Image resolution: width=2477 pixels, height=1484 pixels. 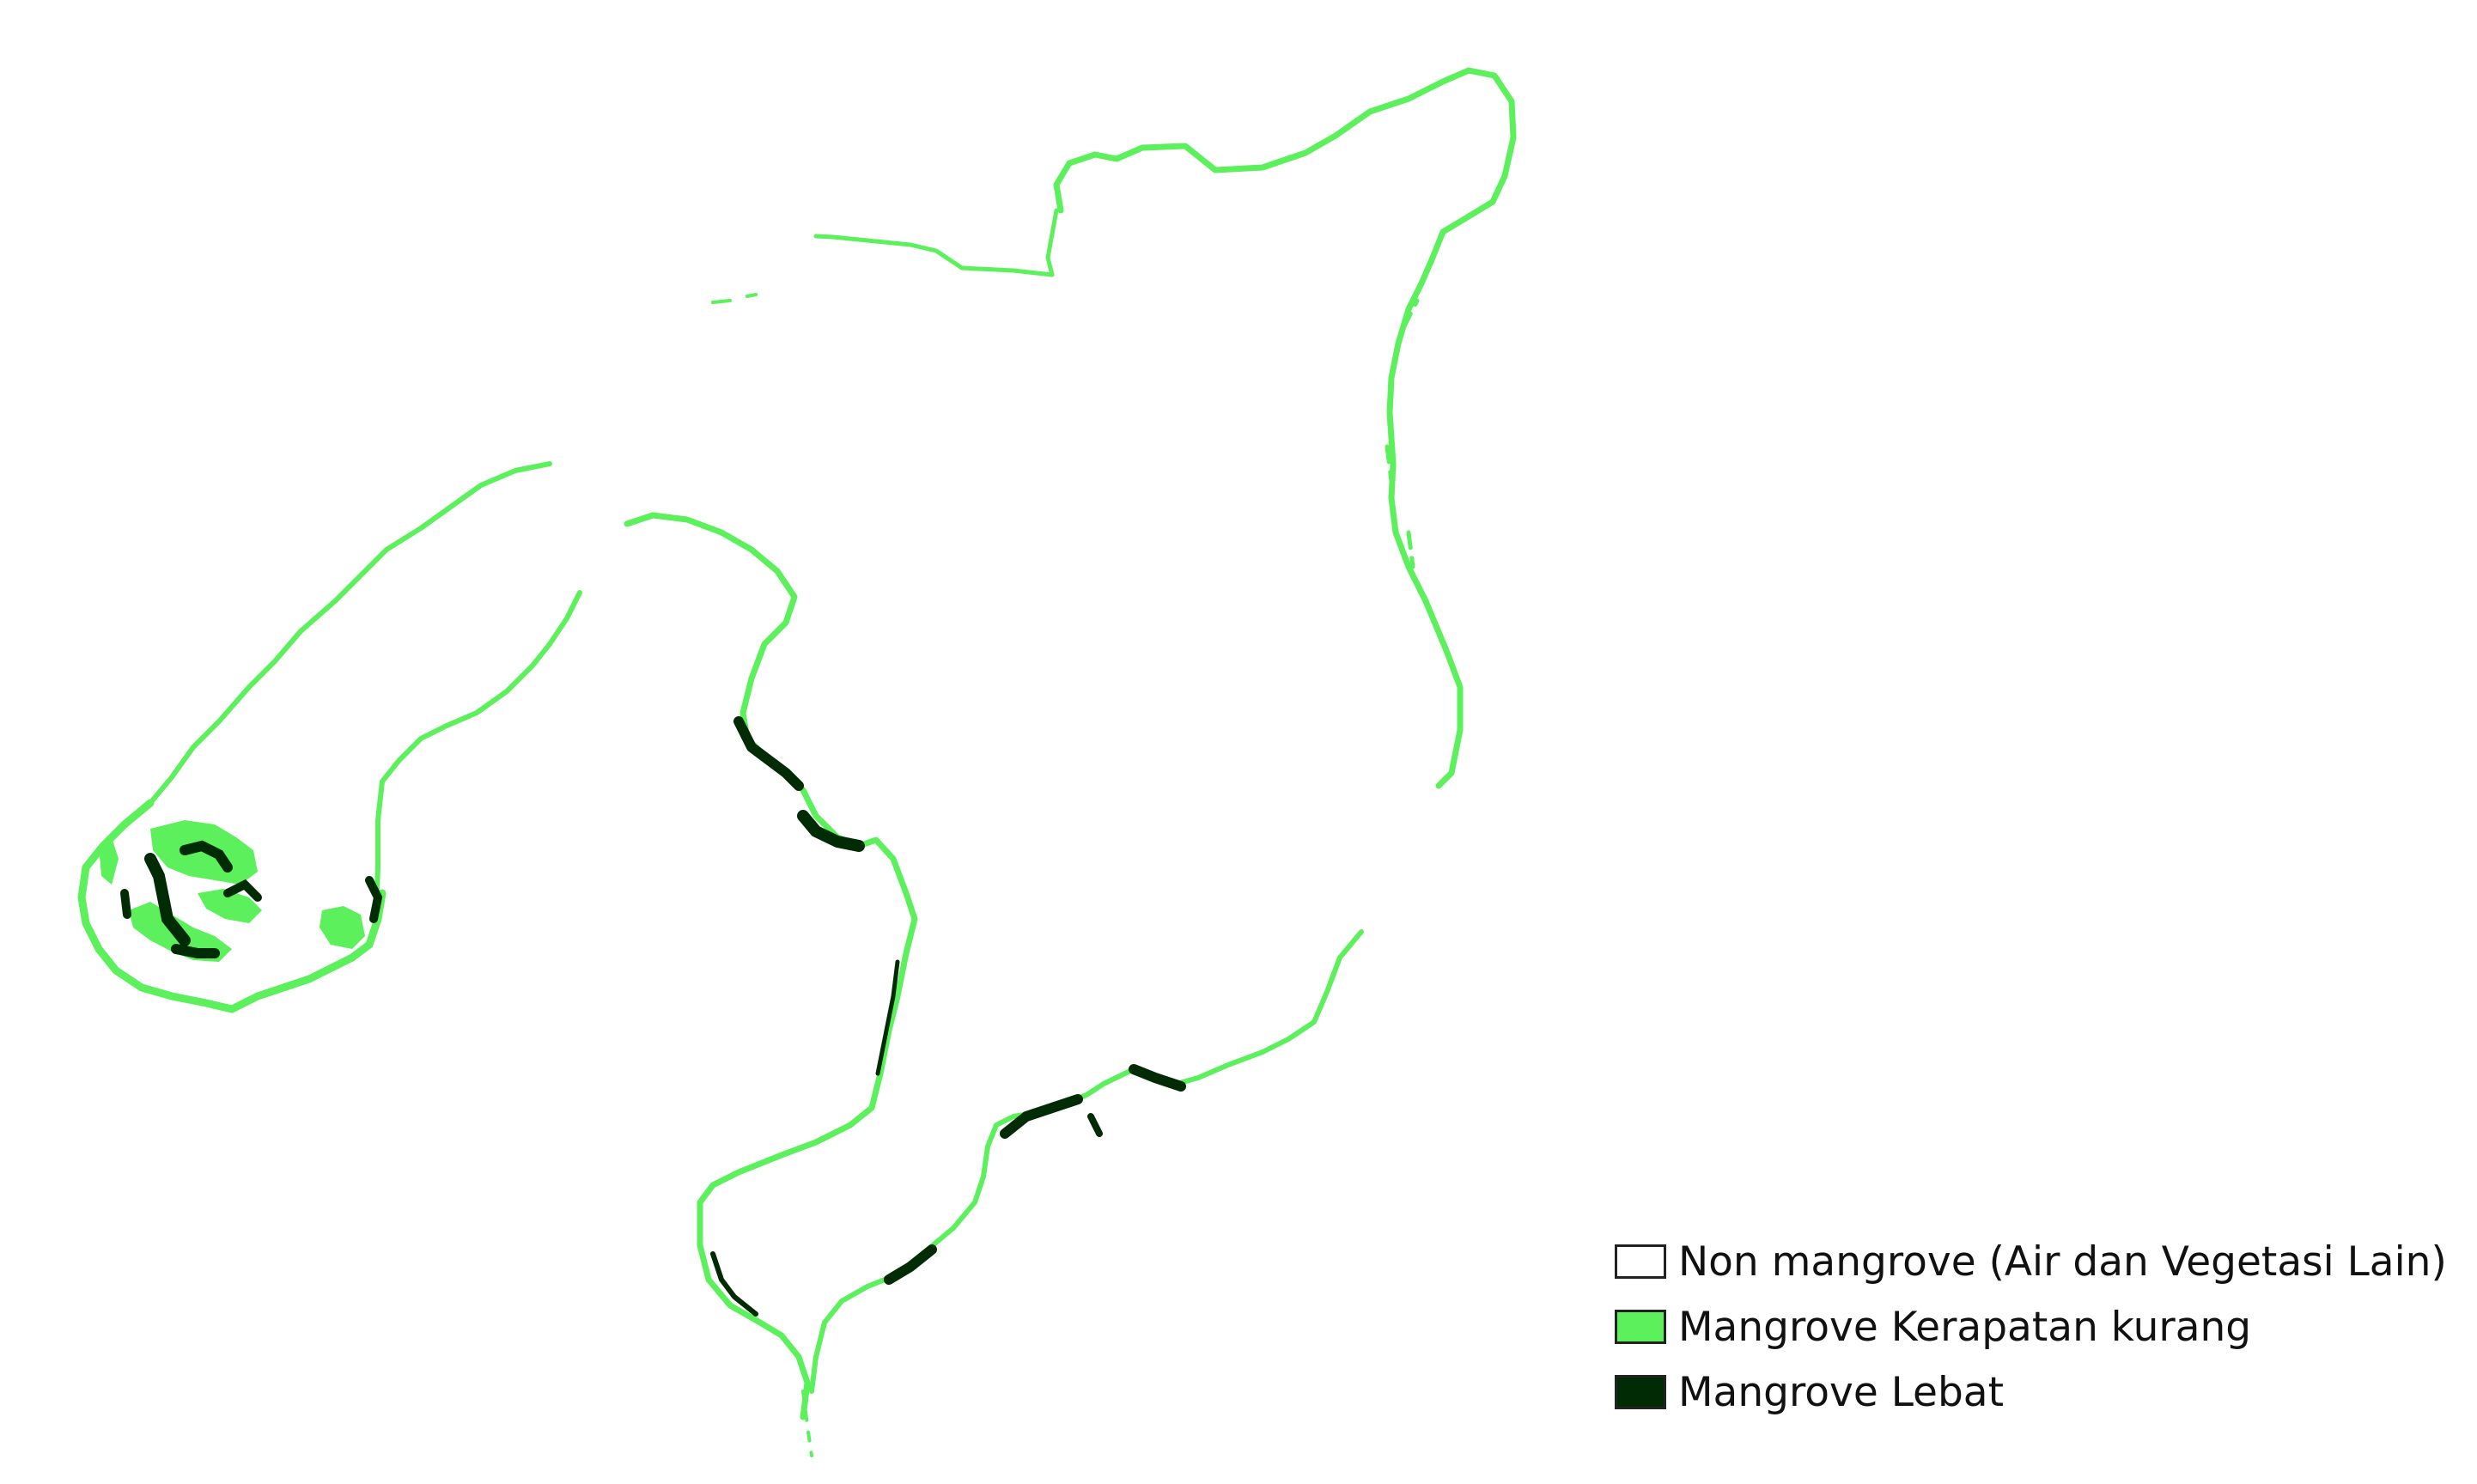 What do you see at coordinates (1640, 1392) in the screenshot?
I see `legend-swatch-dense-mangrove` at bounding box center [1640, 1392].